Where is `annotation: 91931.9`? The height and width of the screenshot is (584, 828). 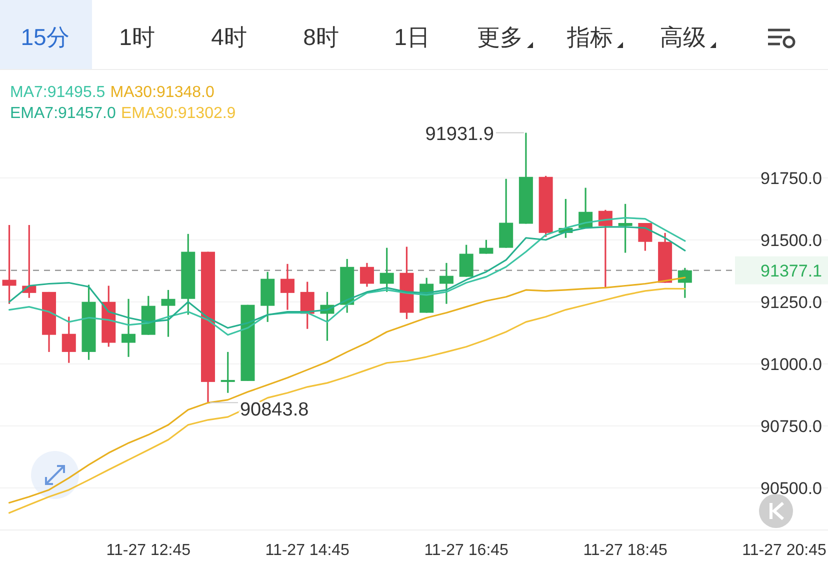
annotation: 91931.9 is located at coordinates (459, 134).